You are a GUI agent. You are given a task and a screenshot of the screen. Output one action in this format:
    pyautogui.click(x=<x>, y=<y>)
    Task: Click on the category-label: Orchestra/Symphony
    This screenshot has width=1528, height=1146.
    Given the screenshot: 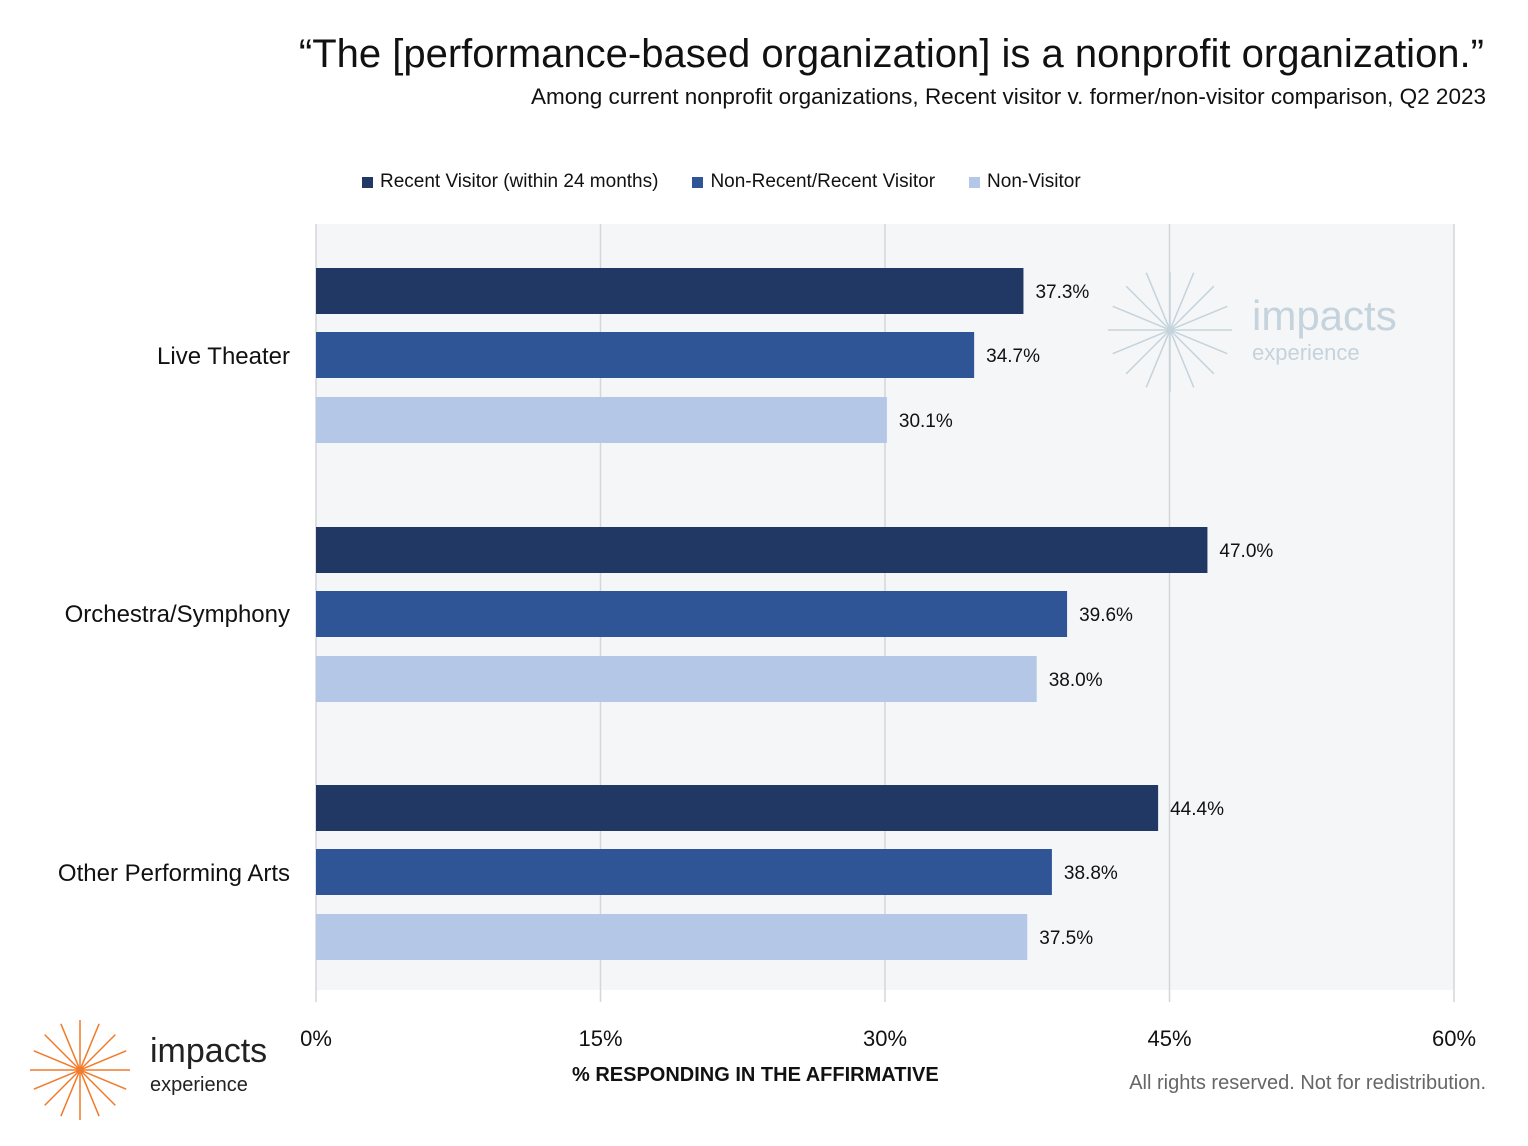 What is the action you would take?
    pyautogui.click(x=177, y=614)
    